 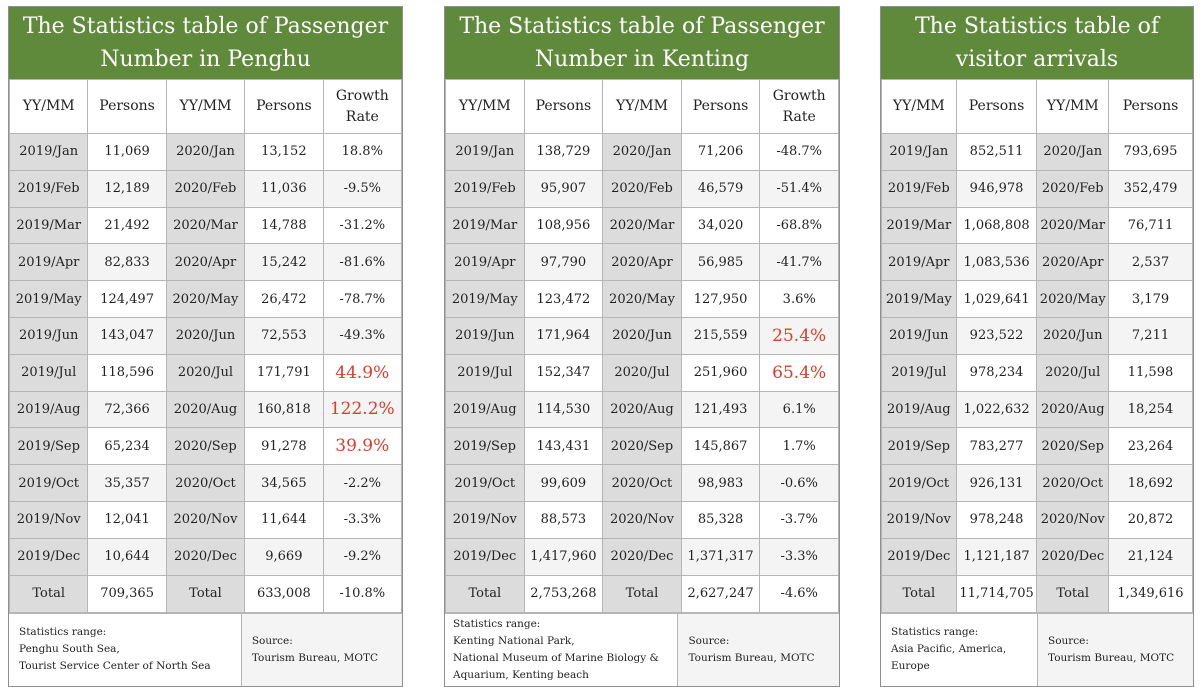 I want to click on persons-cell: 65,234, so click(x=127, y=446).